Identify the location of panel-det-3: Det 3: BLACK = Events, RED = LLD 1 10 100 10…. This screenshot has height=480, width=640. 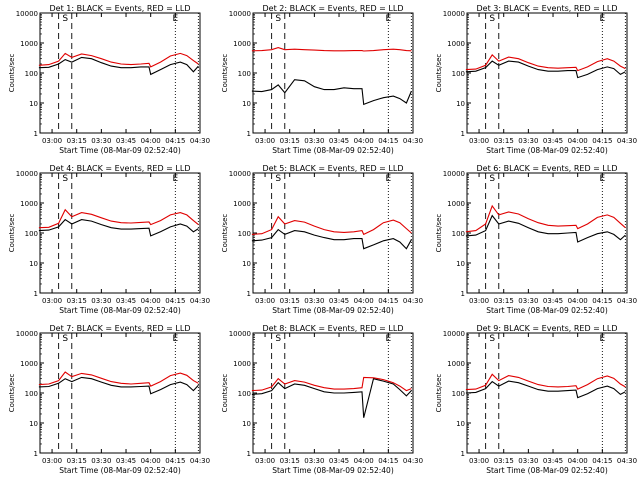
(536, 79).